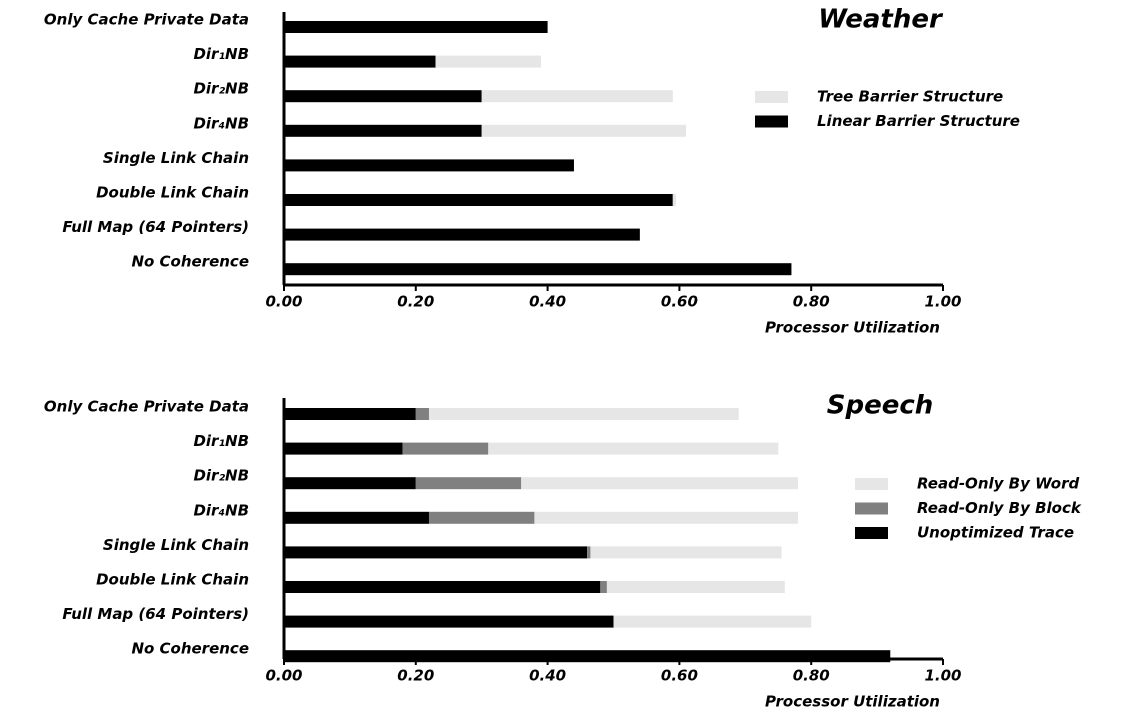 The image size is (1140, 727). I want to click on legend-label: Linear Barrier Structure, so click(918, 121).